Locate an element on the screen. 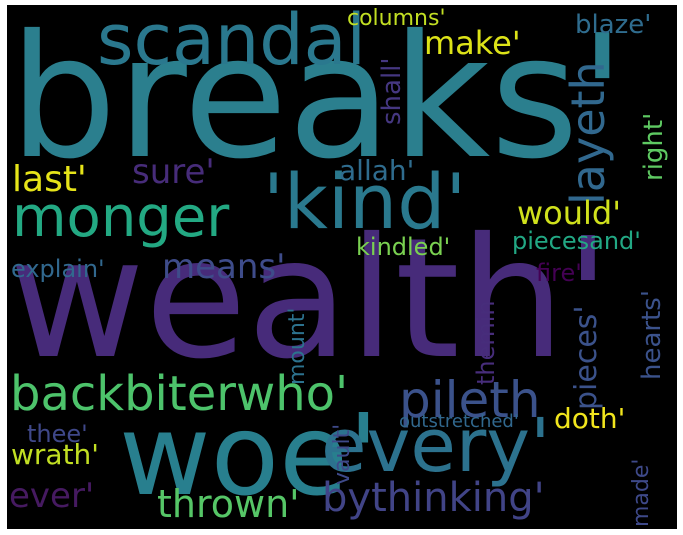  word-shall: shall' is located at coordinates (392, 91).